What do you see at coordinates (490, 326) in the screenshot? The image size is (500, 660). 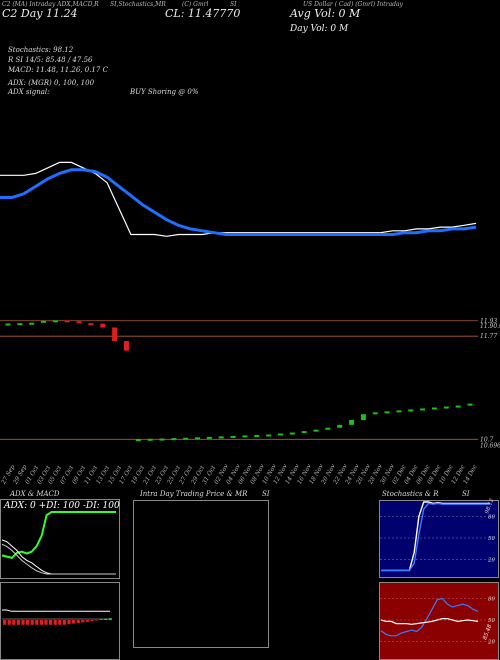 I see `price-axis-label: 11.90.055` at bounding box center [490, 326].